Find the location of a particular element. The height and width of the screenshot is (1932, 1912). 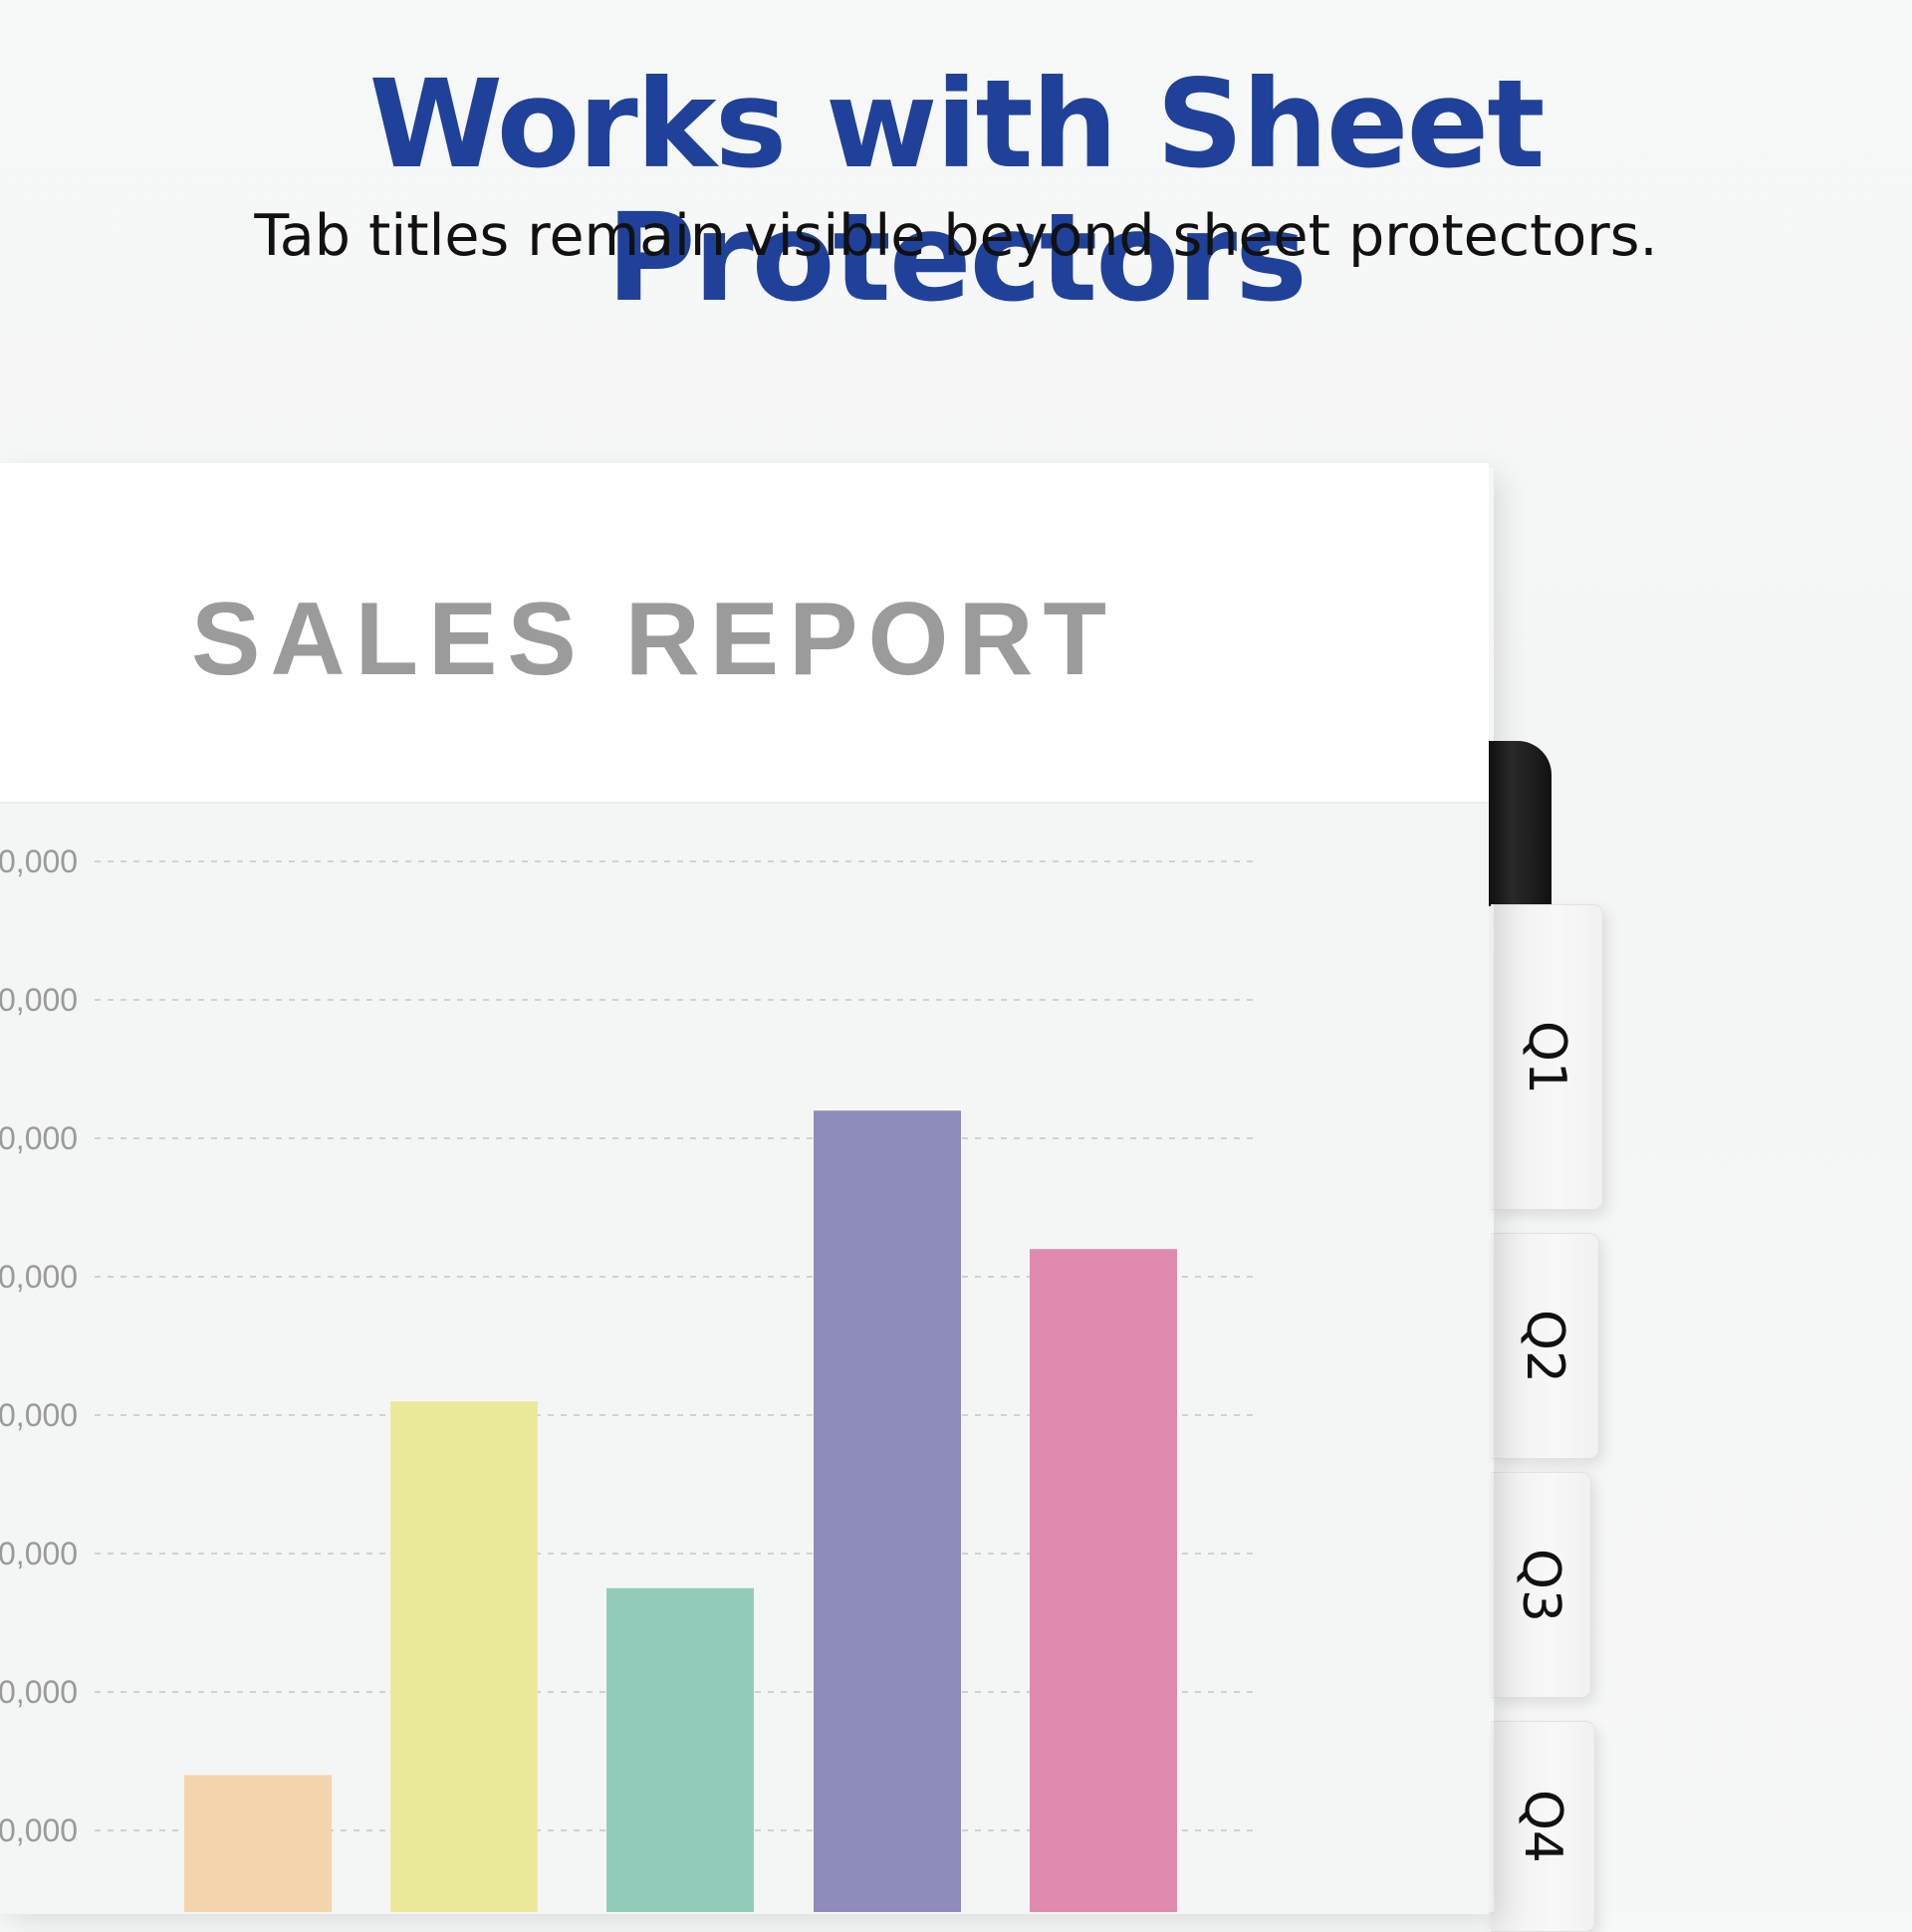

tab-q4-label: Q4 is located at coordinates (1542, 1827).